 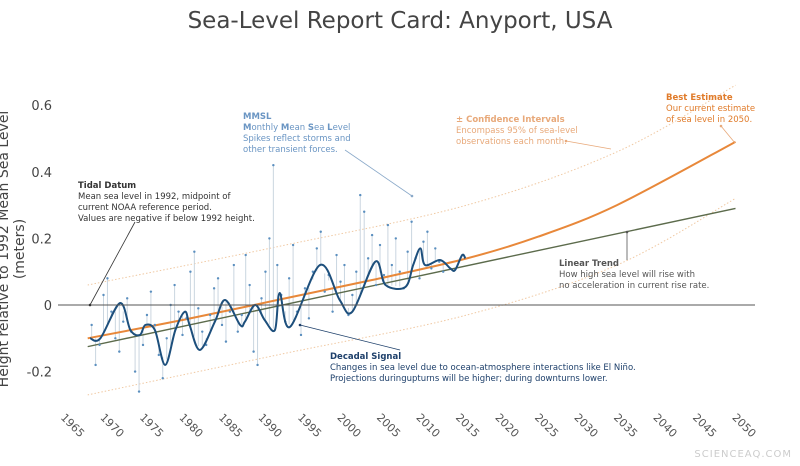 I want to click on x-tick-label: 1980, so click(x=190, y=425).